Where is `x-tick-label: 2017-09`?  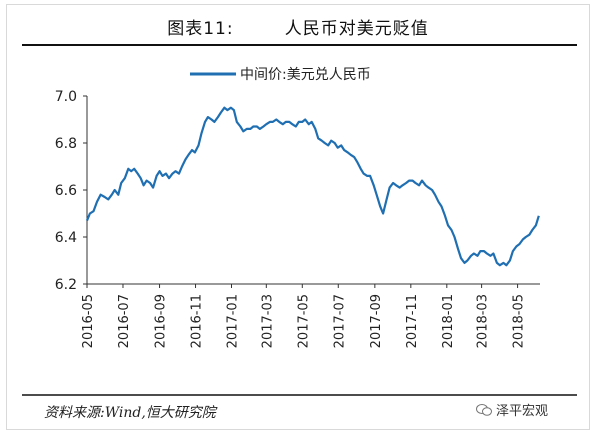
x-tick-label: 2017-09 is located at coordinates (376, 321).